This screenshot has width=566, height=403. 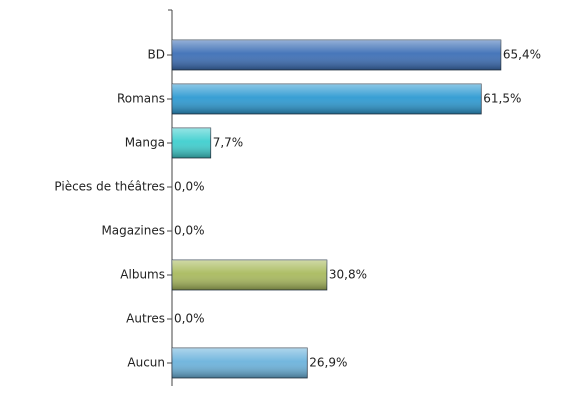 I want to click on value-label: 7,7%, so click(x=228, y=143).